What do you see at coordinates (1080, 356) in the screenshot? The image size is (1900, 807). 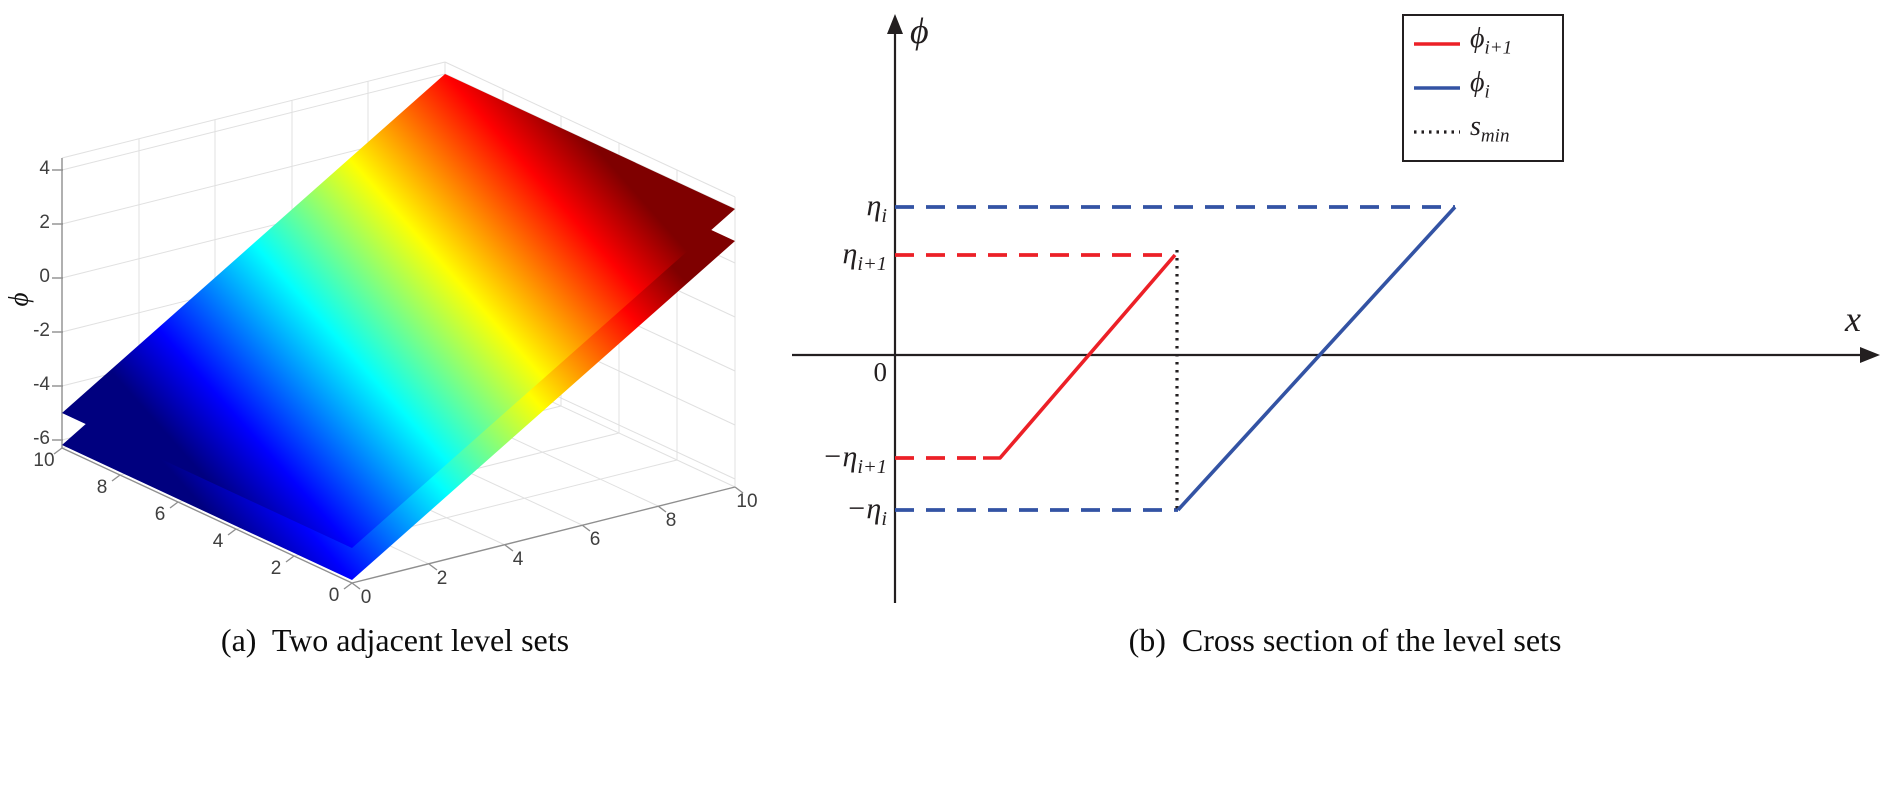 I see `phi-i1-curve` at bounding box center [1080, 356].